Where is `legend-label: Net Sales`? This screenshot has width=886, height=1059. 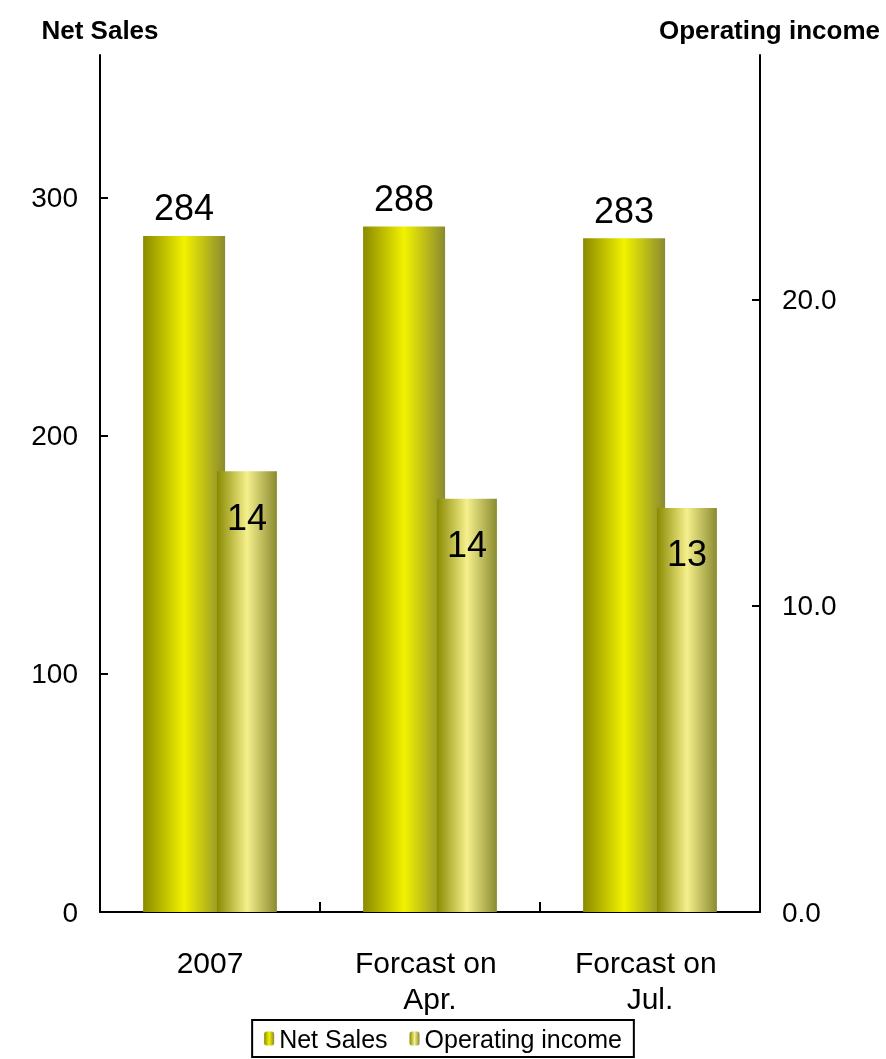 legend-label: Net Sales is located at coordinates (333, 1038).